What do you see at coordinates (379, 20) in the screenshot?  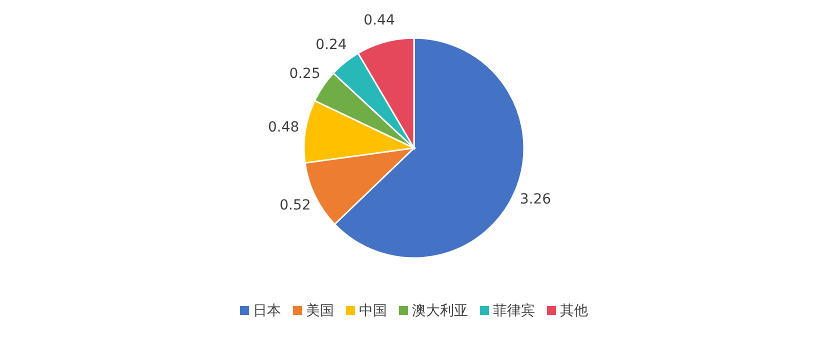 I see `data-label: 0.44` at bounding box center [379, 20].